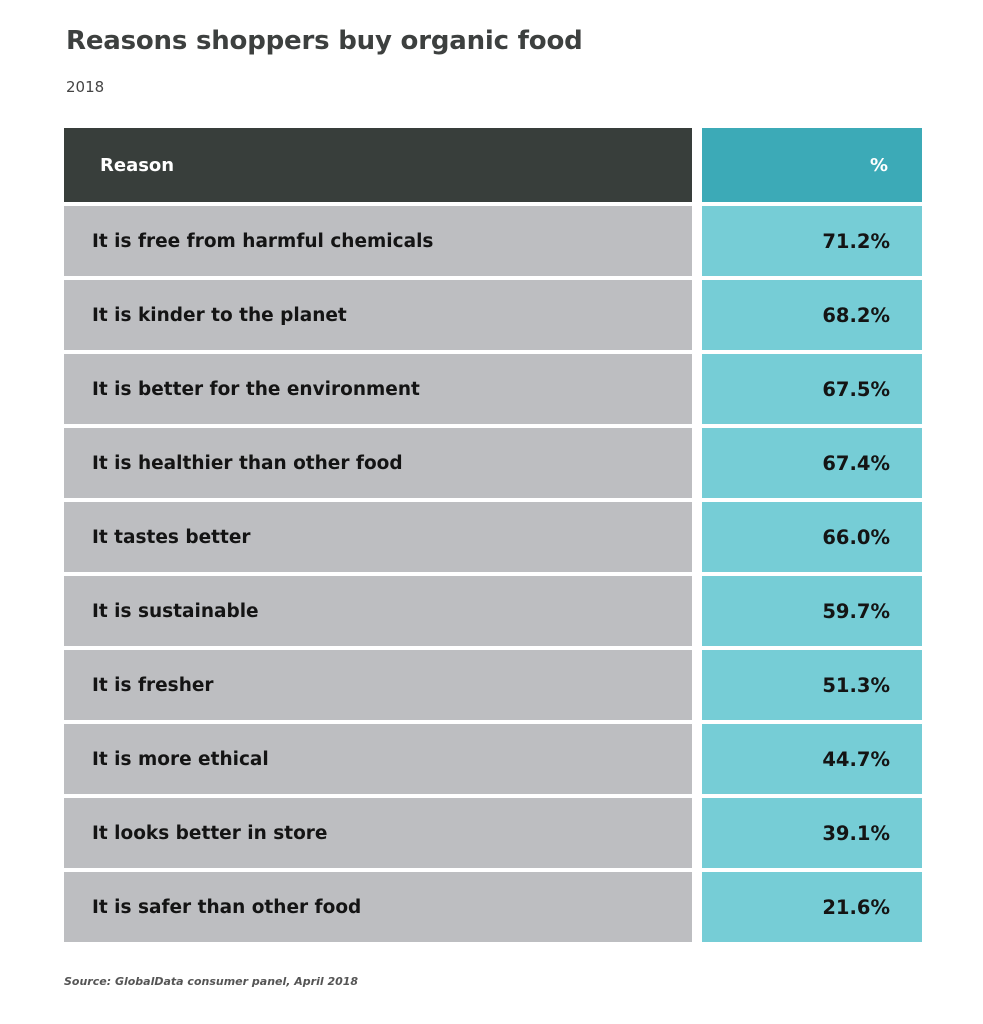  Describe the element at coordinates (378, 611) in the screenshot. I see `reason-cell: It is sustainable` at that location.